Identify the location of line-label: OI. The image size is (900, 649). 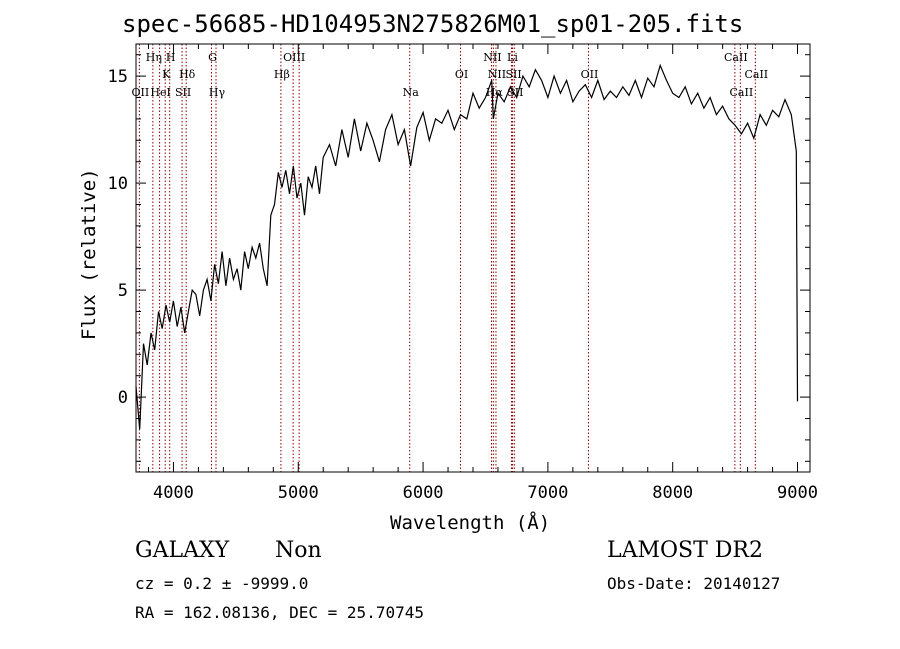
(461, 74).